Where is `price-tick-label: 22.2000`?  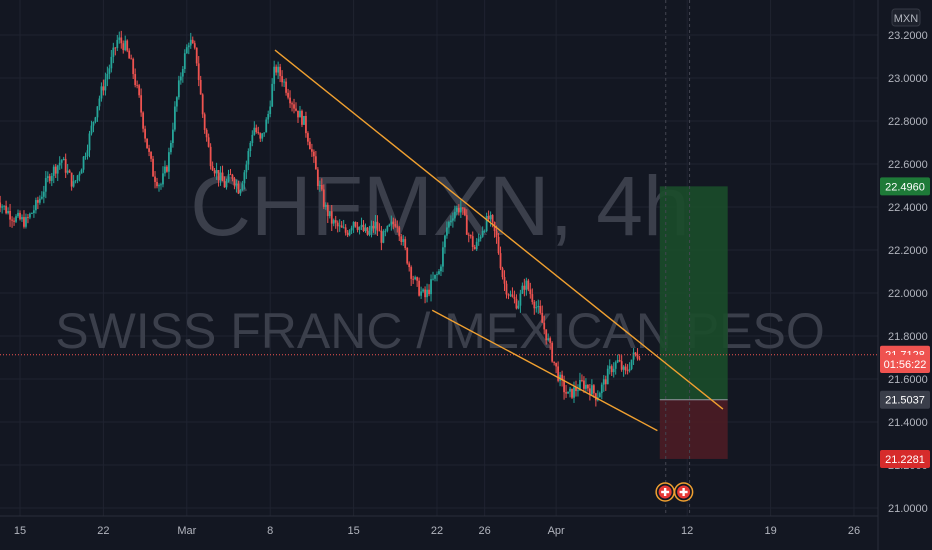 price-tick-label: 22.2000 is located at coordinates (908, 251).